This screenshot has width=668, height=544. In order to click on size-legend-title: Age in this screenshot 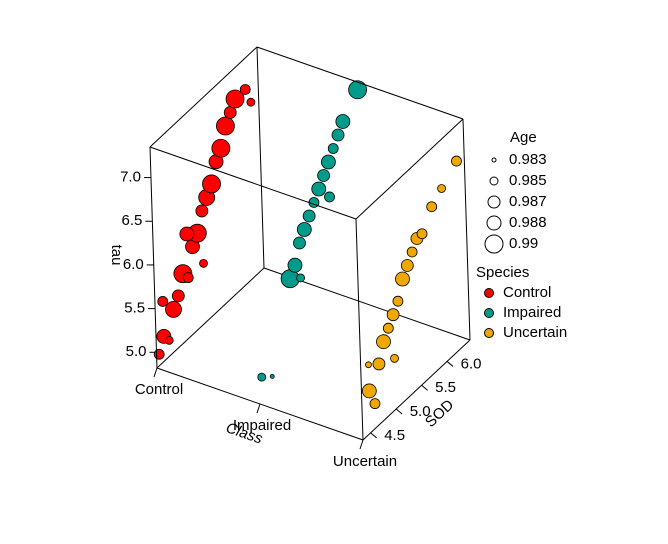, I will do `click(523, 137)`.